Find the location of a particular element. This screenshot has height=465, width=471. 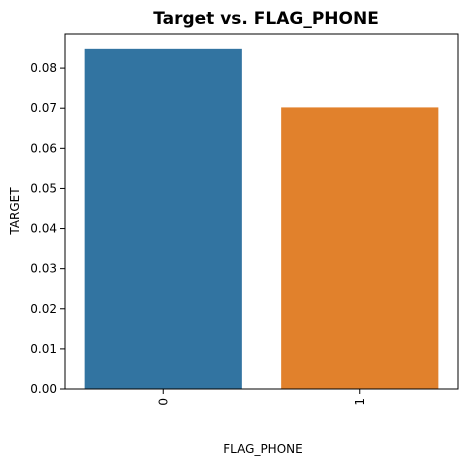

y-tick-label: 0.03 is located at coordinates (43, 269).